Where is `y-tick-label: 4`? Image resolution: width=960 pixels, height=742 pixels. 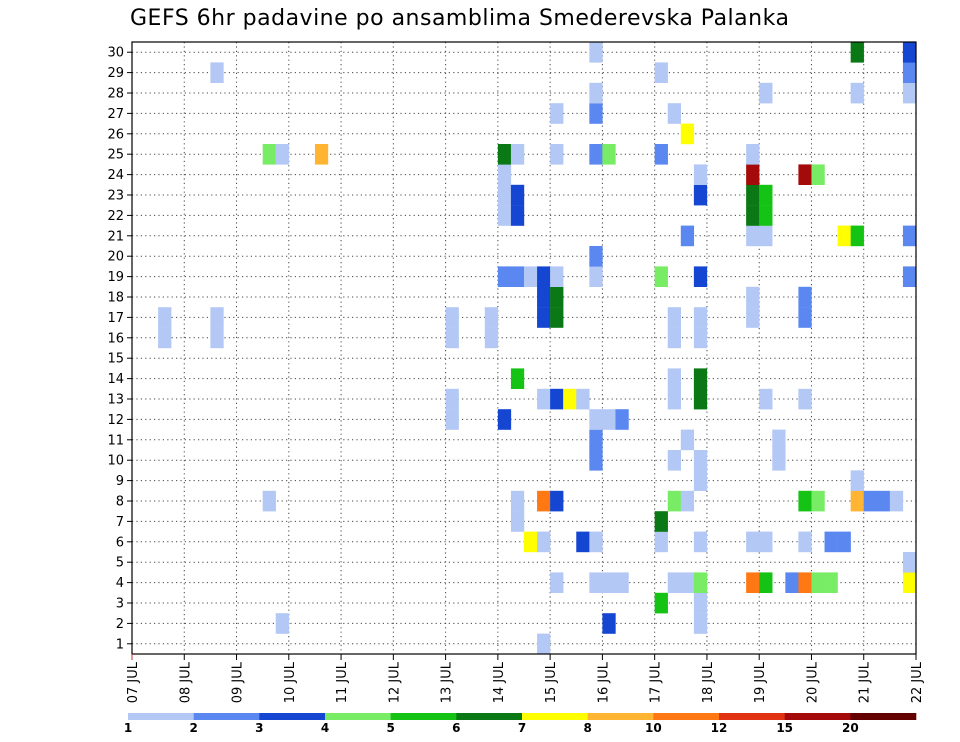 y-tick-label: 4 is located at coordinates (120, 583).